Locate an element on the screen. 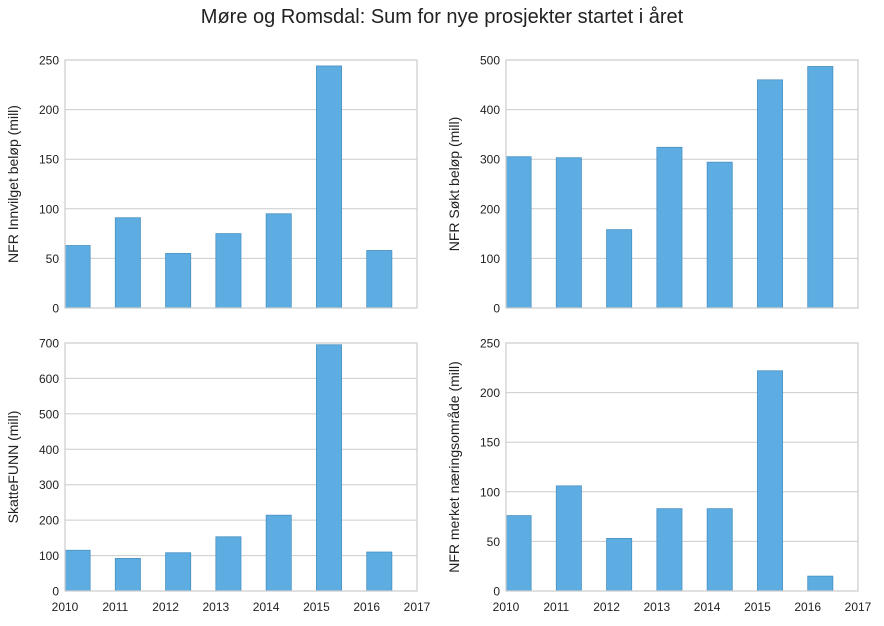  y-axis-label: NFR Innvilget beløp (mill) is located at coordinates (13, 184).